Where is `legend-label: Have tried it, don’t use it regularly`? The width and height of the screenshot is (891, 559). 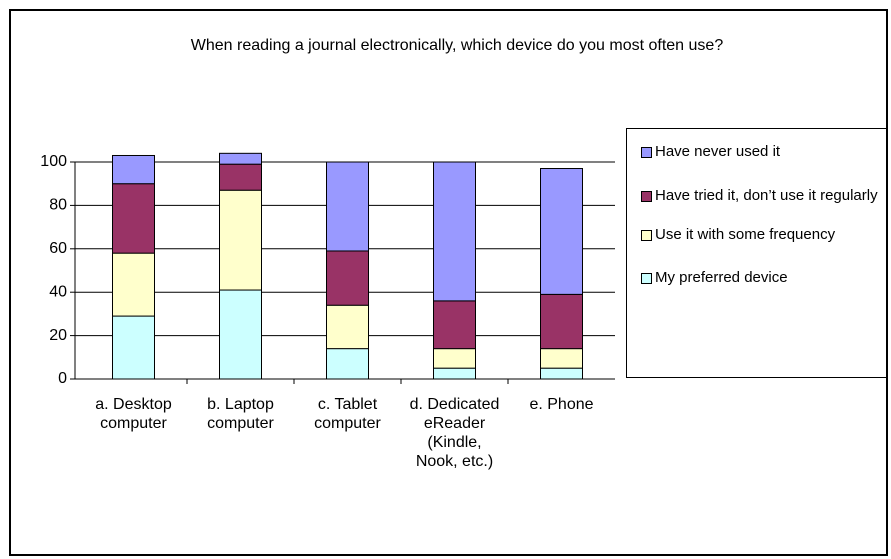
legend-label: Have tried it, don’t use it regularly is located at coordinates (766, 195).